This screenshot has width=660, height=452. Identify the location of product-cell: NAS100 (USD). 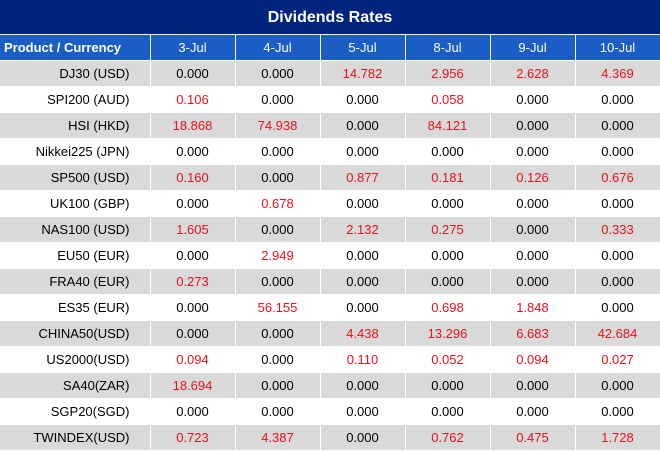
(75, 229).